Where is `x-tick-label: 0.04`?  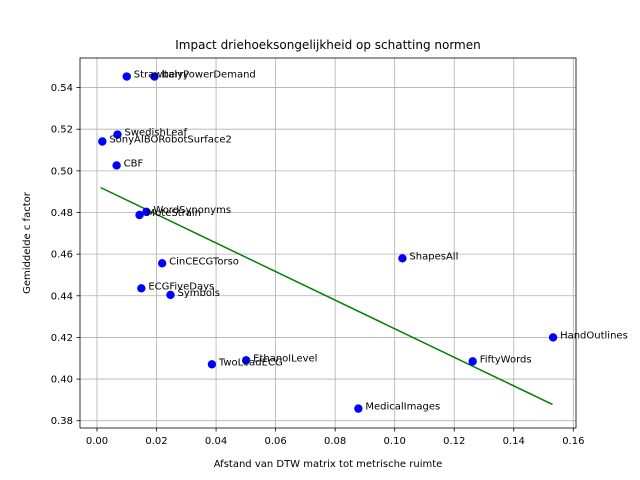 x-tick-label: 0.04 is located at coordinates (216, 441).